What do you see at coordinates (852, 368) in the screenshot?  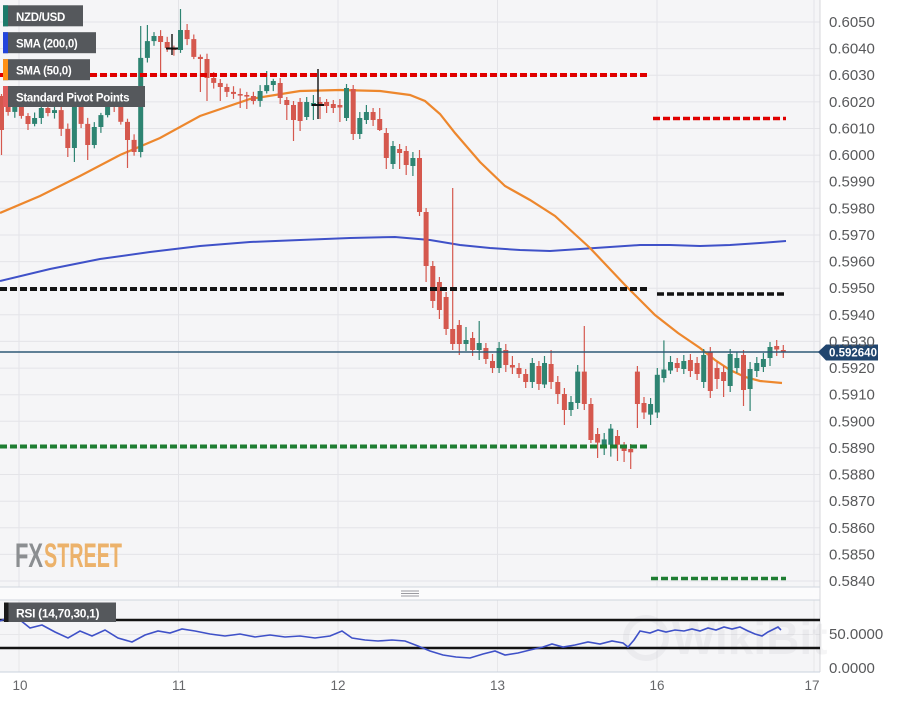 I see `svg-text: 0.5920` at bounding box center [852, 368].